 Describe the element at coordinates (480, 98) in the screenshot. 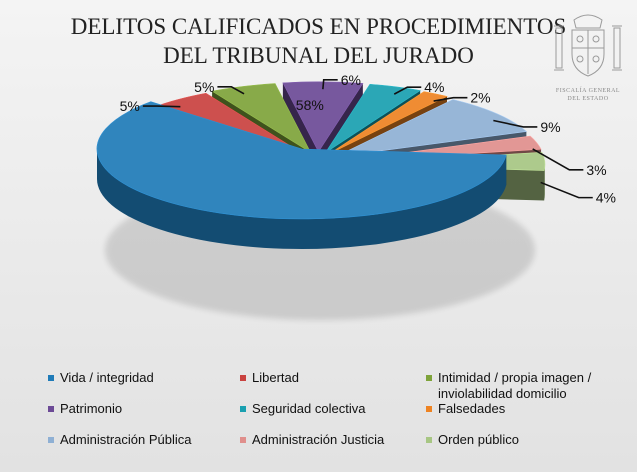

I see `data-label-falsedades: 2%` at that location.